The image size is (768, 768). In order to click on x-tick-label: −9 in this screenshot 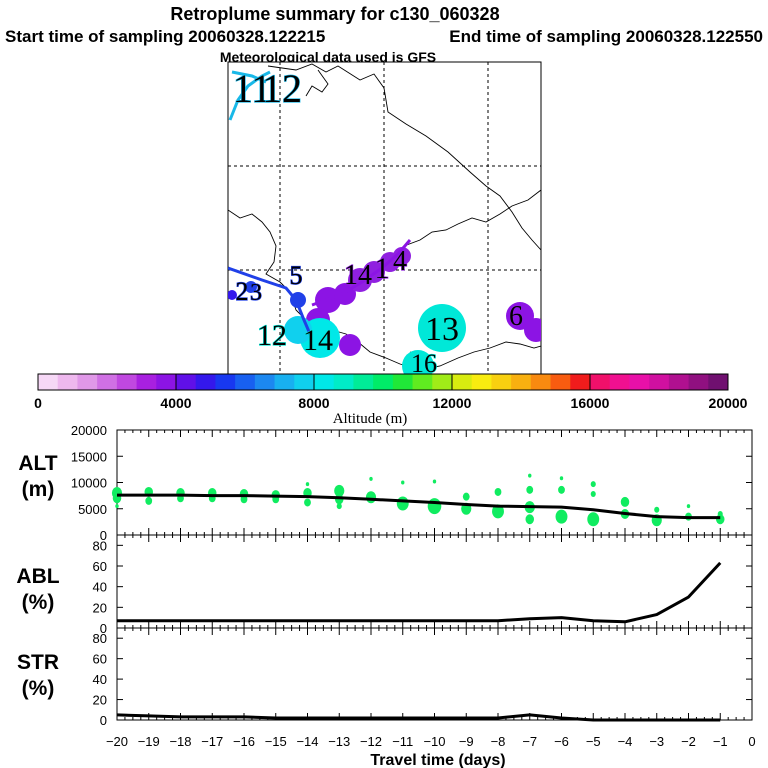, I will do `click(466, 741)`.